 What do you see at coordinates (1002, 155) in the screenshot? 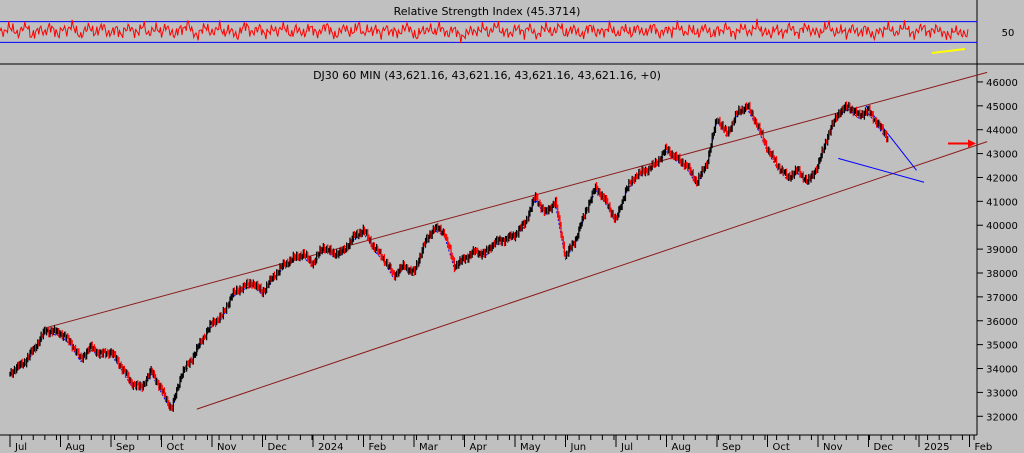
I see `y-tick-label: 43000` at bounding box center [1002, 155].